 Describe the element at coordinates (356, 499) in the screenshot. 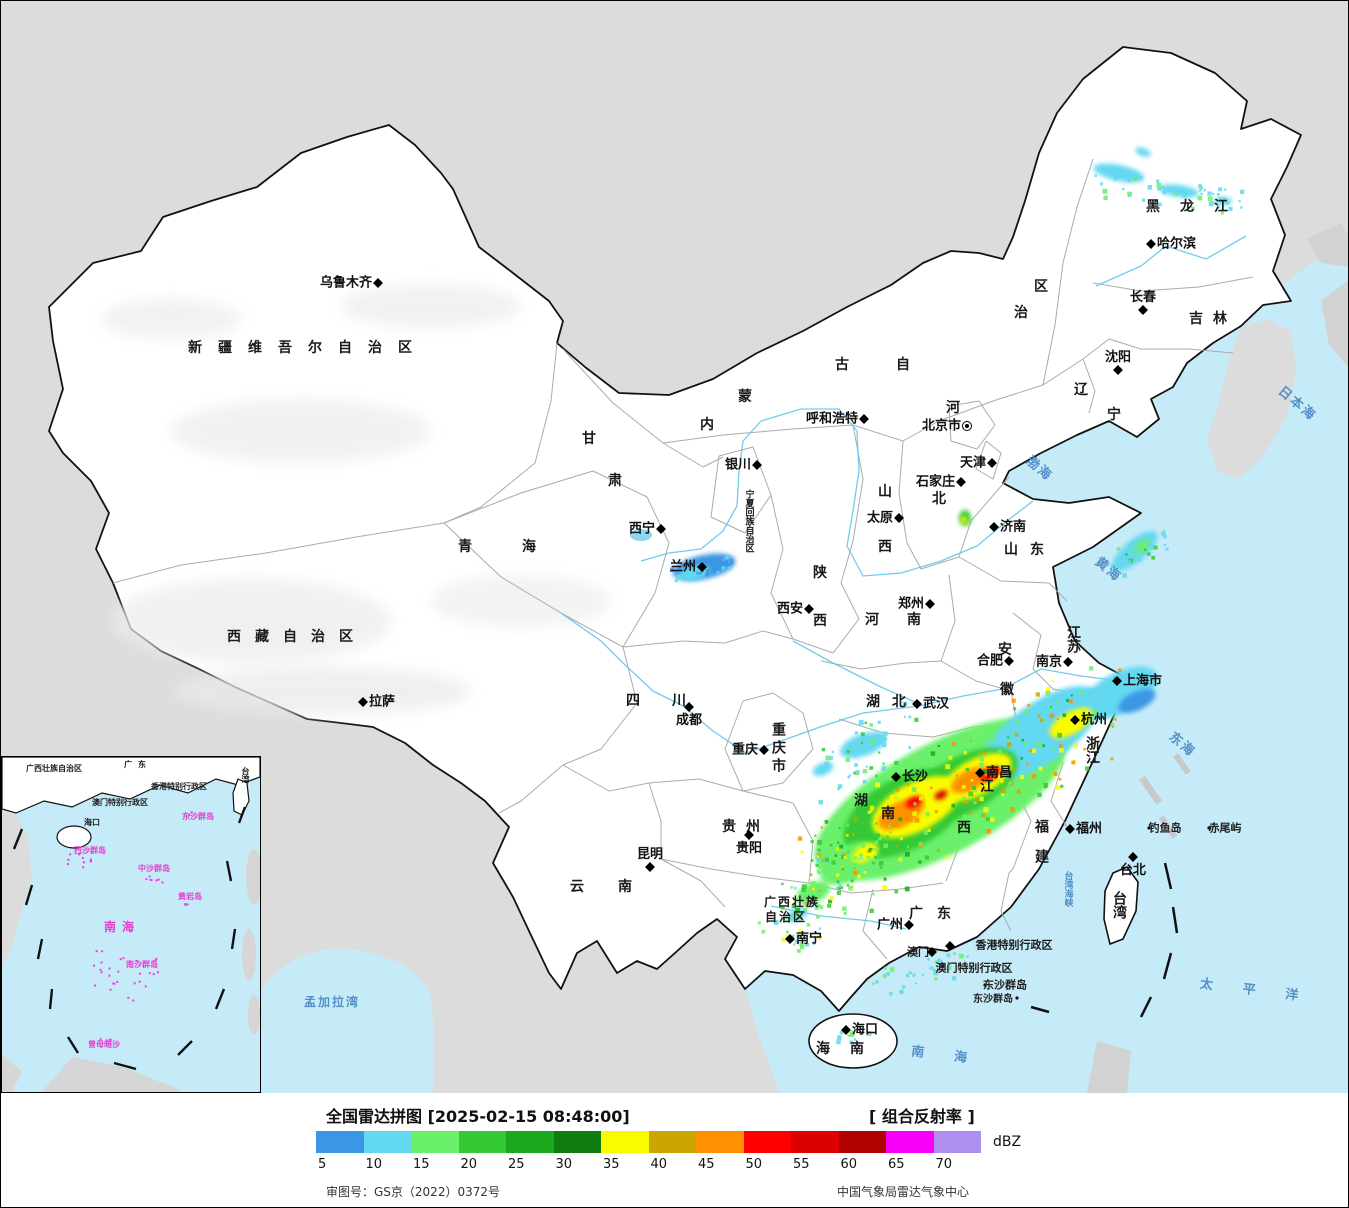

I see `terrain-shading` at that location.